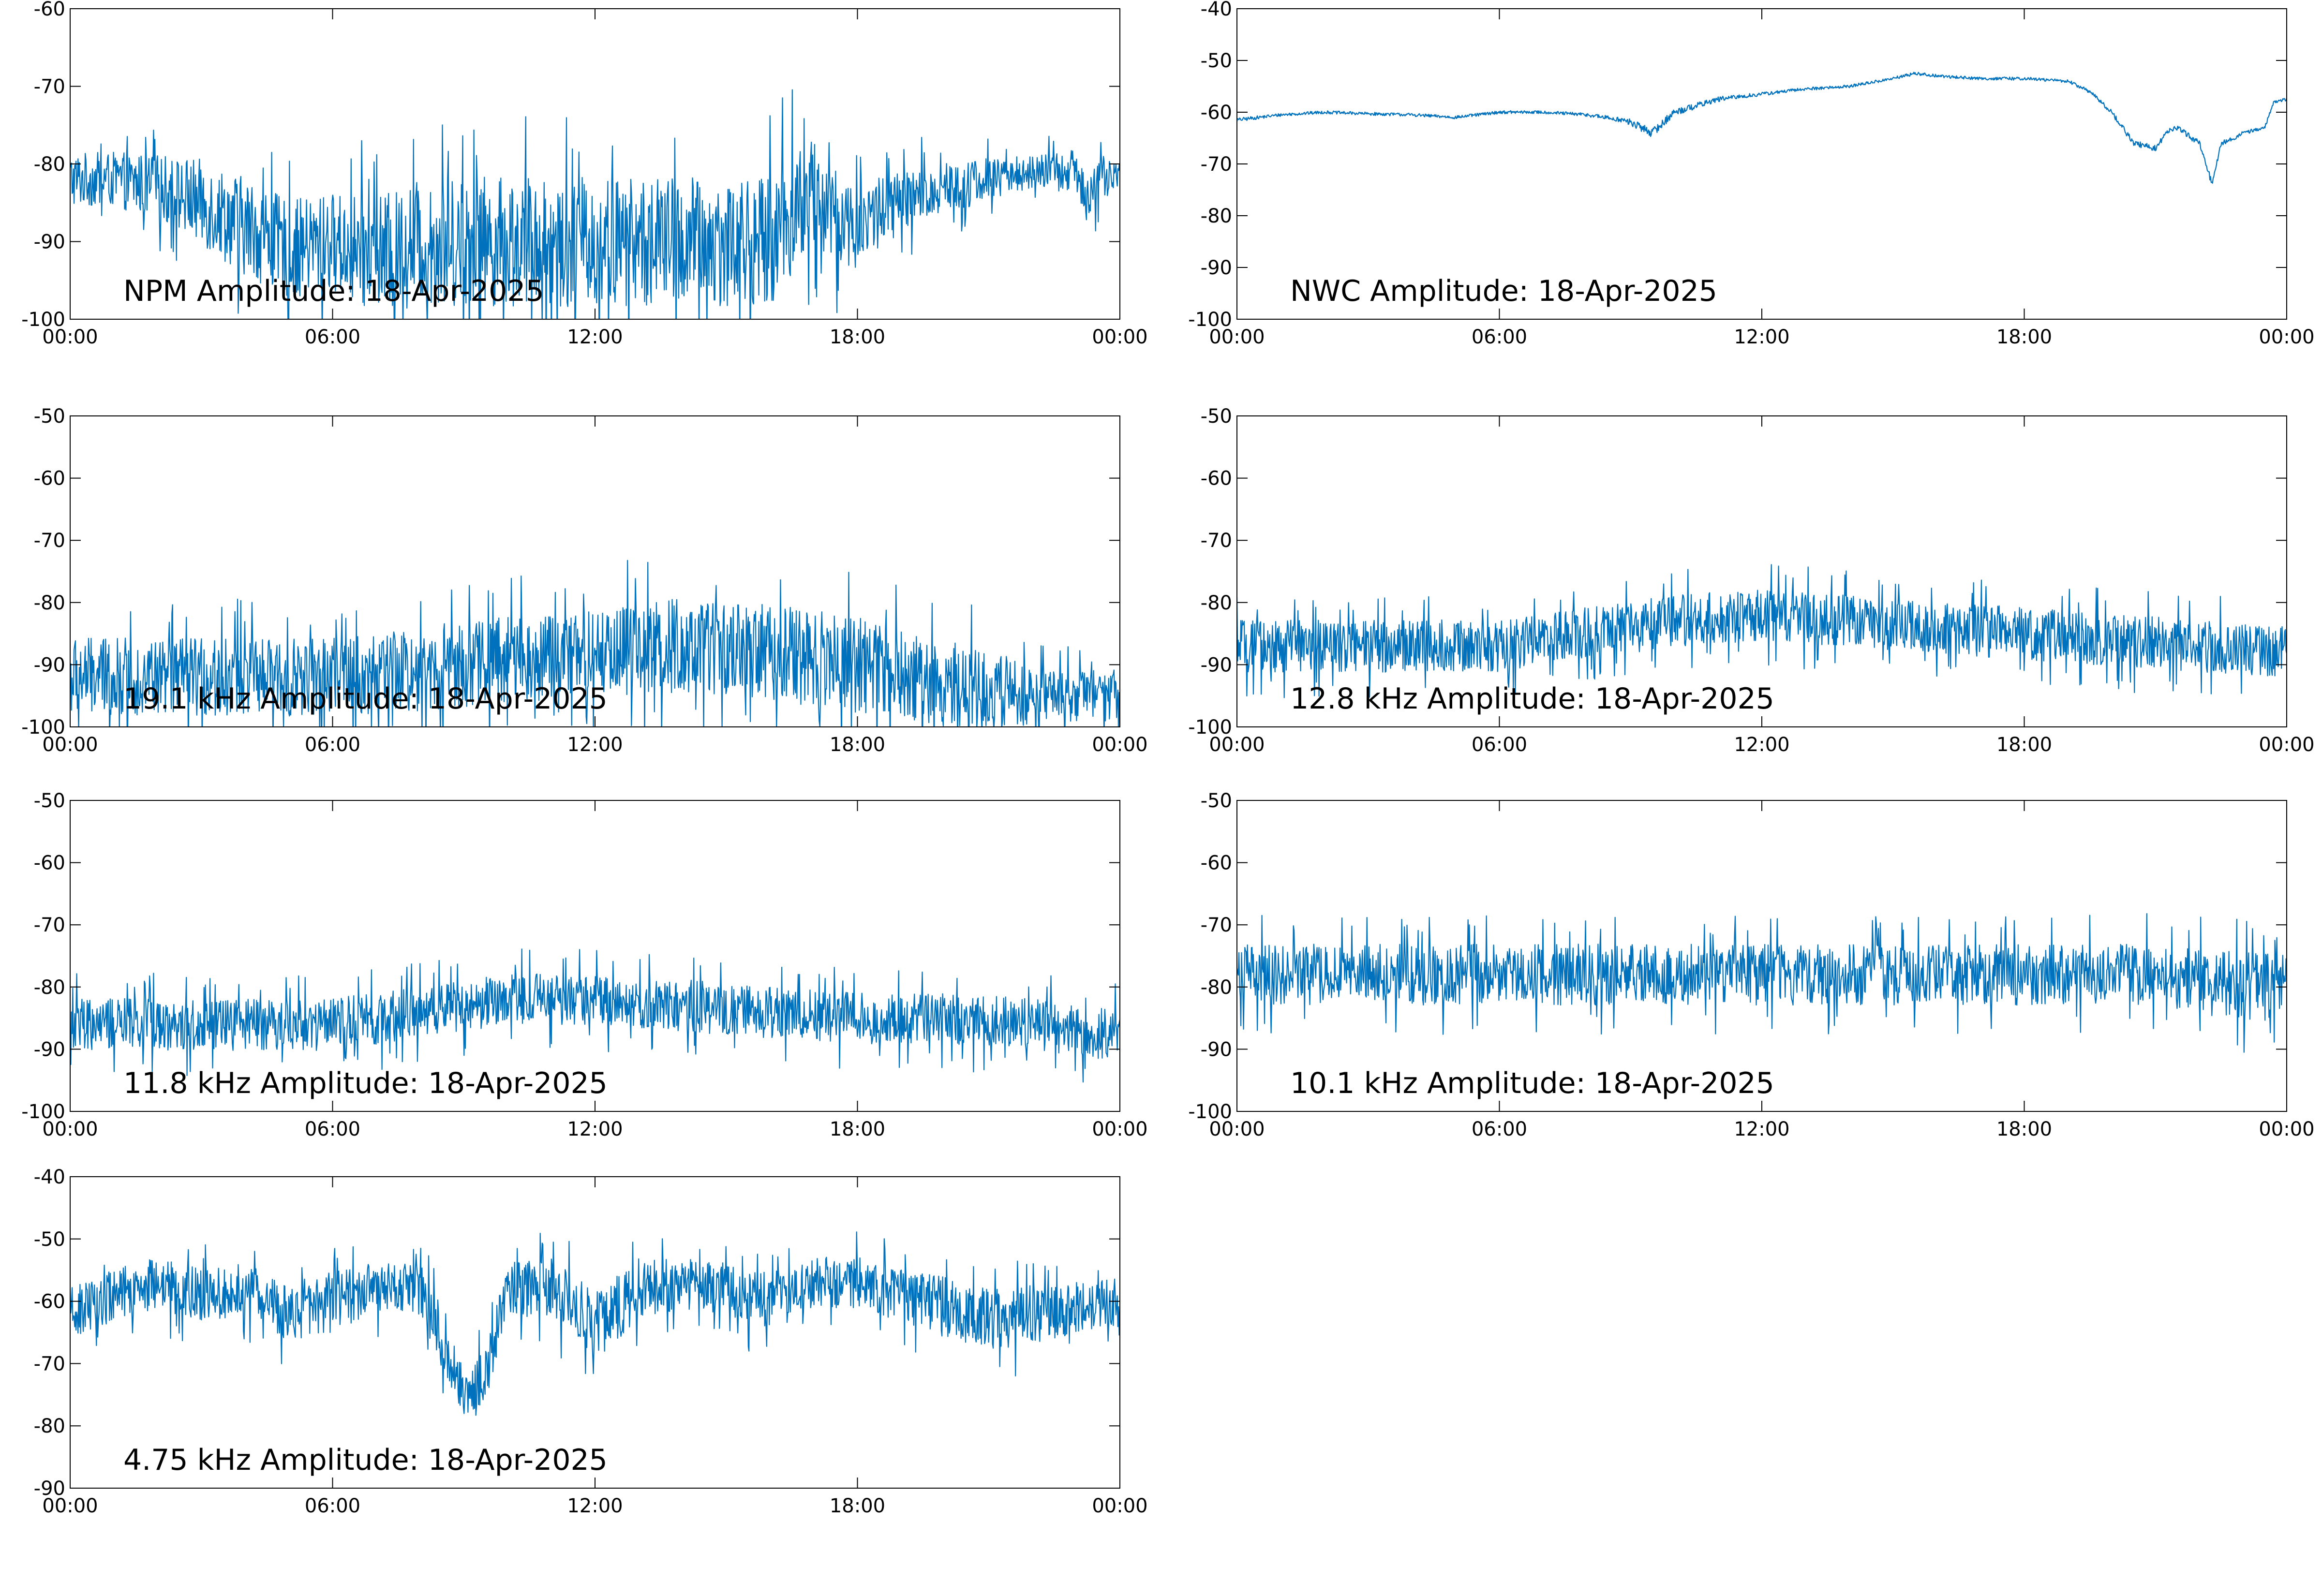  What do you see at coordinates (1503, 291) in the screenshot?
I see `panel-title: NWC Amplitude: 18-Apr-2025` at bounding box center [1503, 291].